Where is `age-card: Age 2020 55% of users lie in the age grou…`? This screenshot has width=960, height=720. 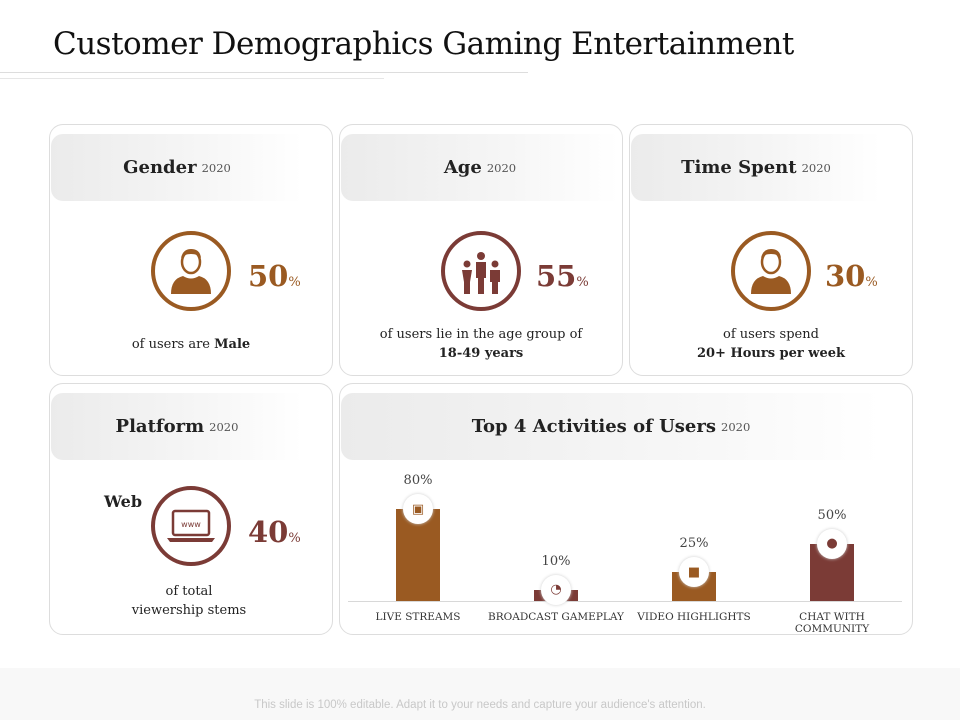
age-card: Age 2020 55% of users lie in the age grou… is located at coordinates (481, 250).